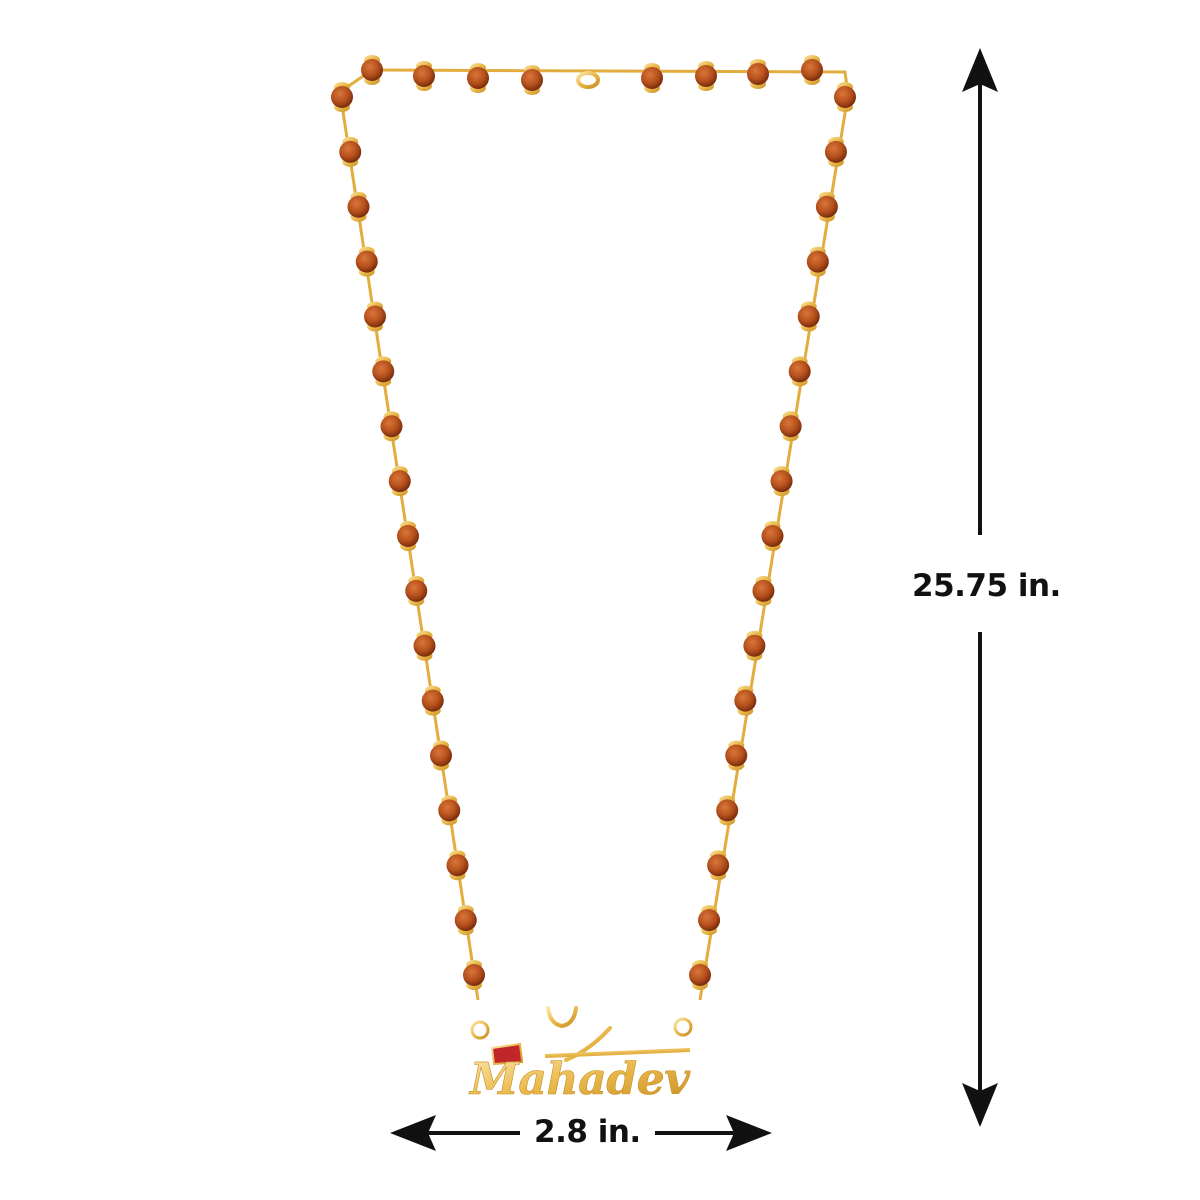 The height and width of the screenshot is (1200, 1200). What do you see at coordinates (986, 586) in the screenshot?
I see `height-label: 25.75 in.` at bounding box center [986, 586].